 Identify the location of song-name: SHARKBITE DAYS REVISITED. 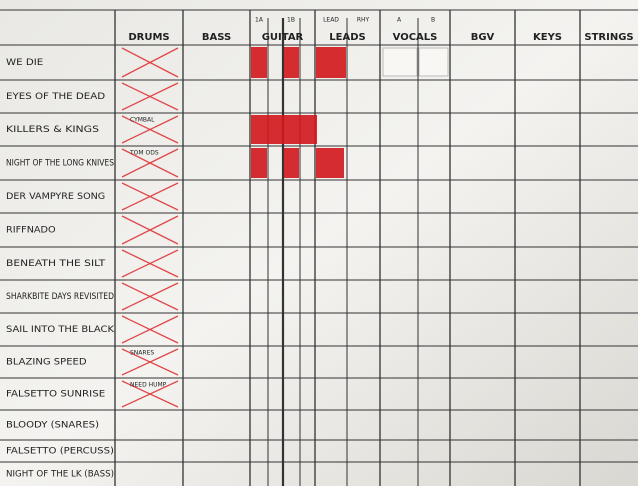
(60, 297).